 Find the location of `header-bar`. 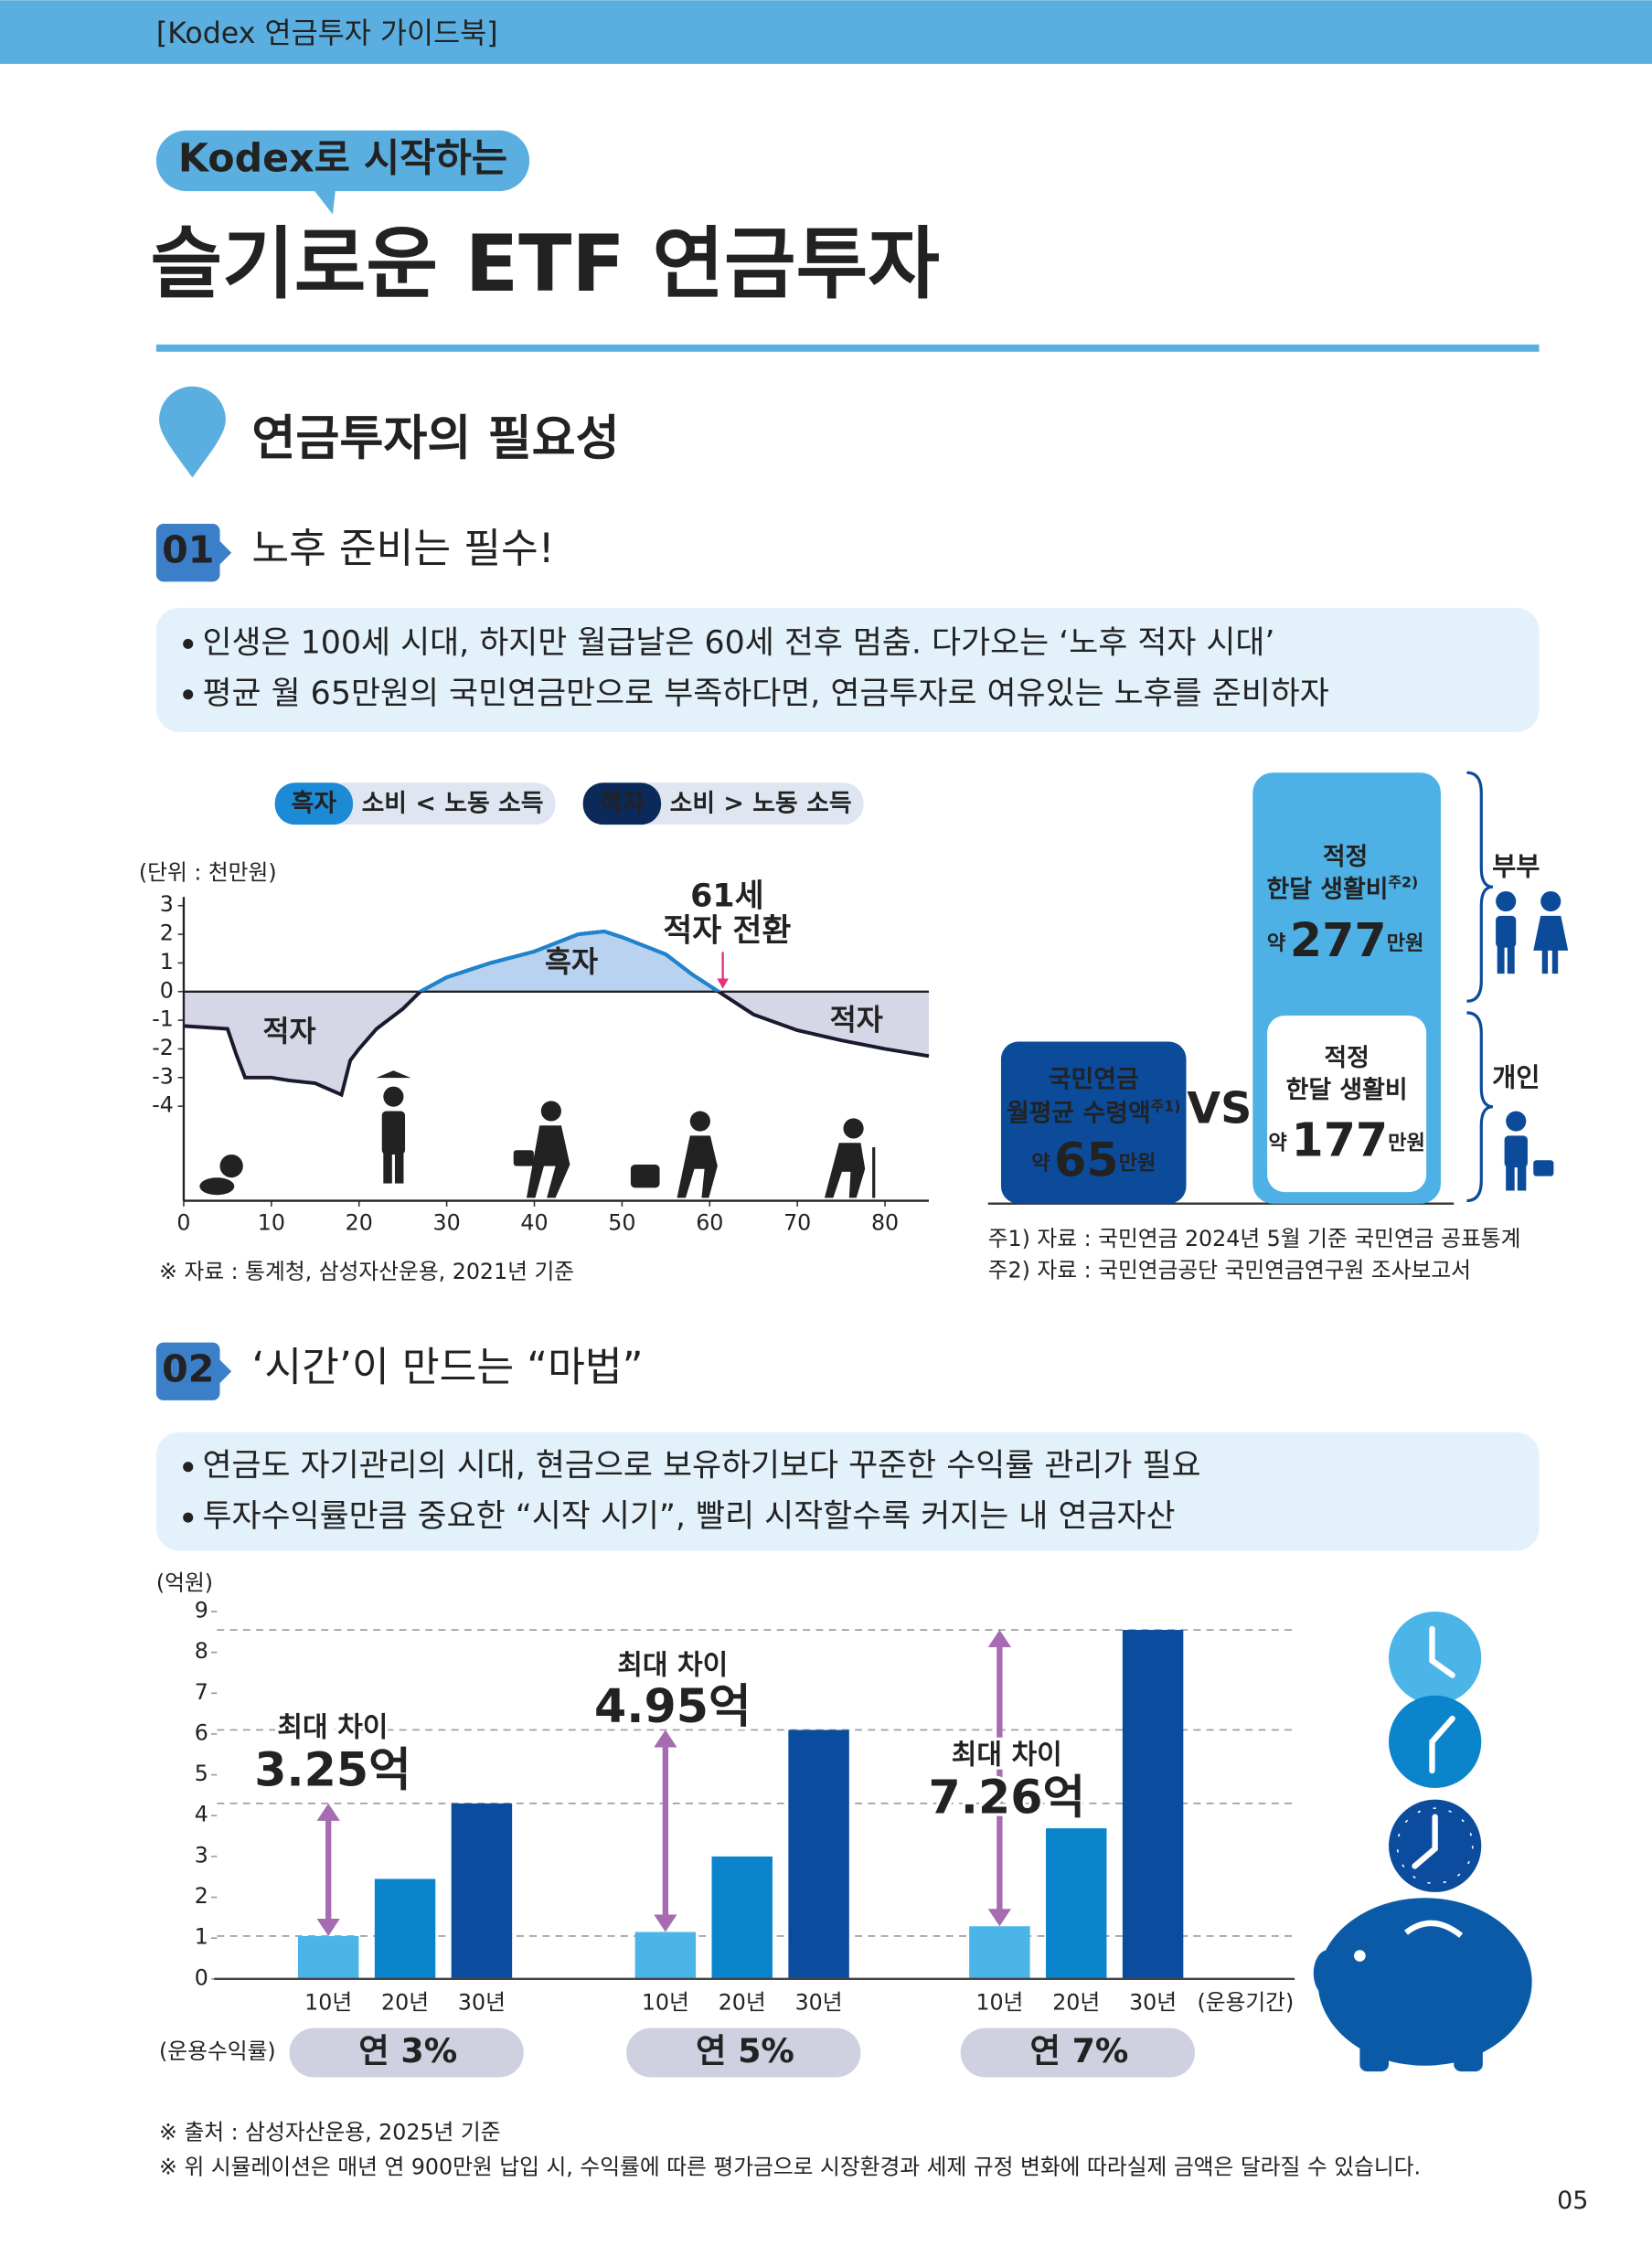

header-bar is located at coordinates (826, 32).